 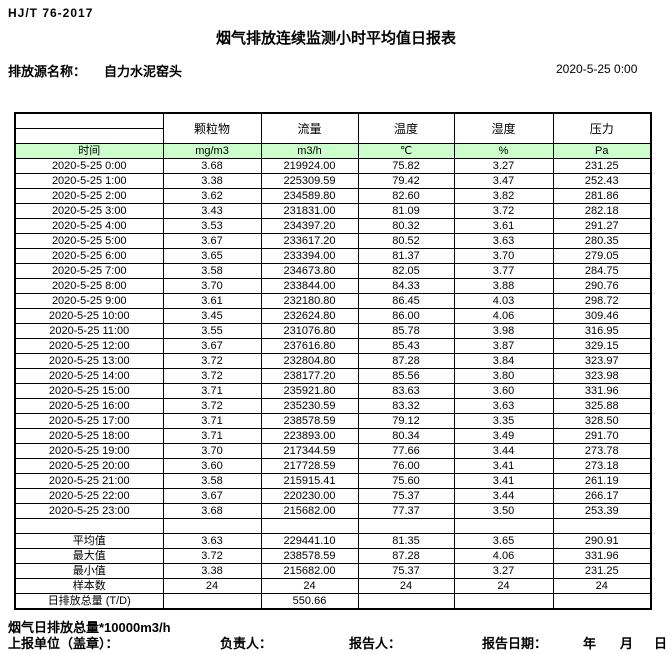 I want to click on cell-value: 3.61, so click(x=212, y=301).